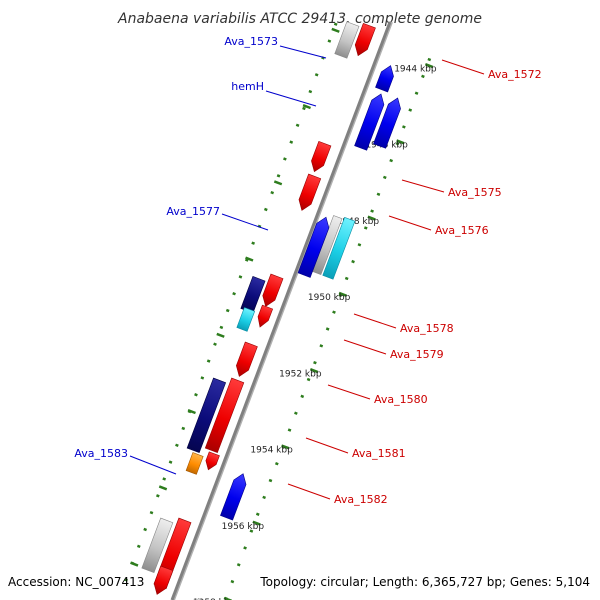 This screenshot has height=600, width=600. I want to click on accession-text: Accession: NC_007413, so click(76, 582).